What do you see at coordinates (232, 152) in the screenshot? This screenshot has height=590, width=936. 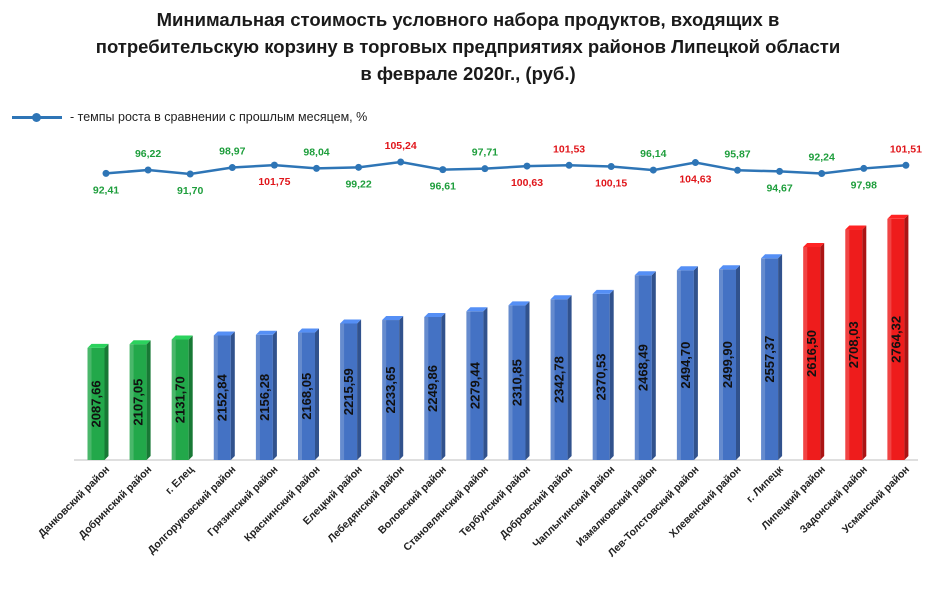 I see `growth-rate-label: 98,97` at bounding box center [232, 152].